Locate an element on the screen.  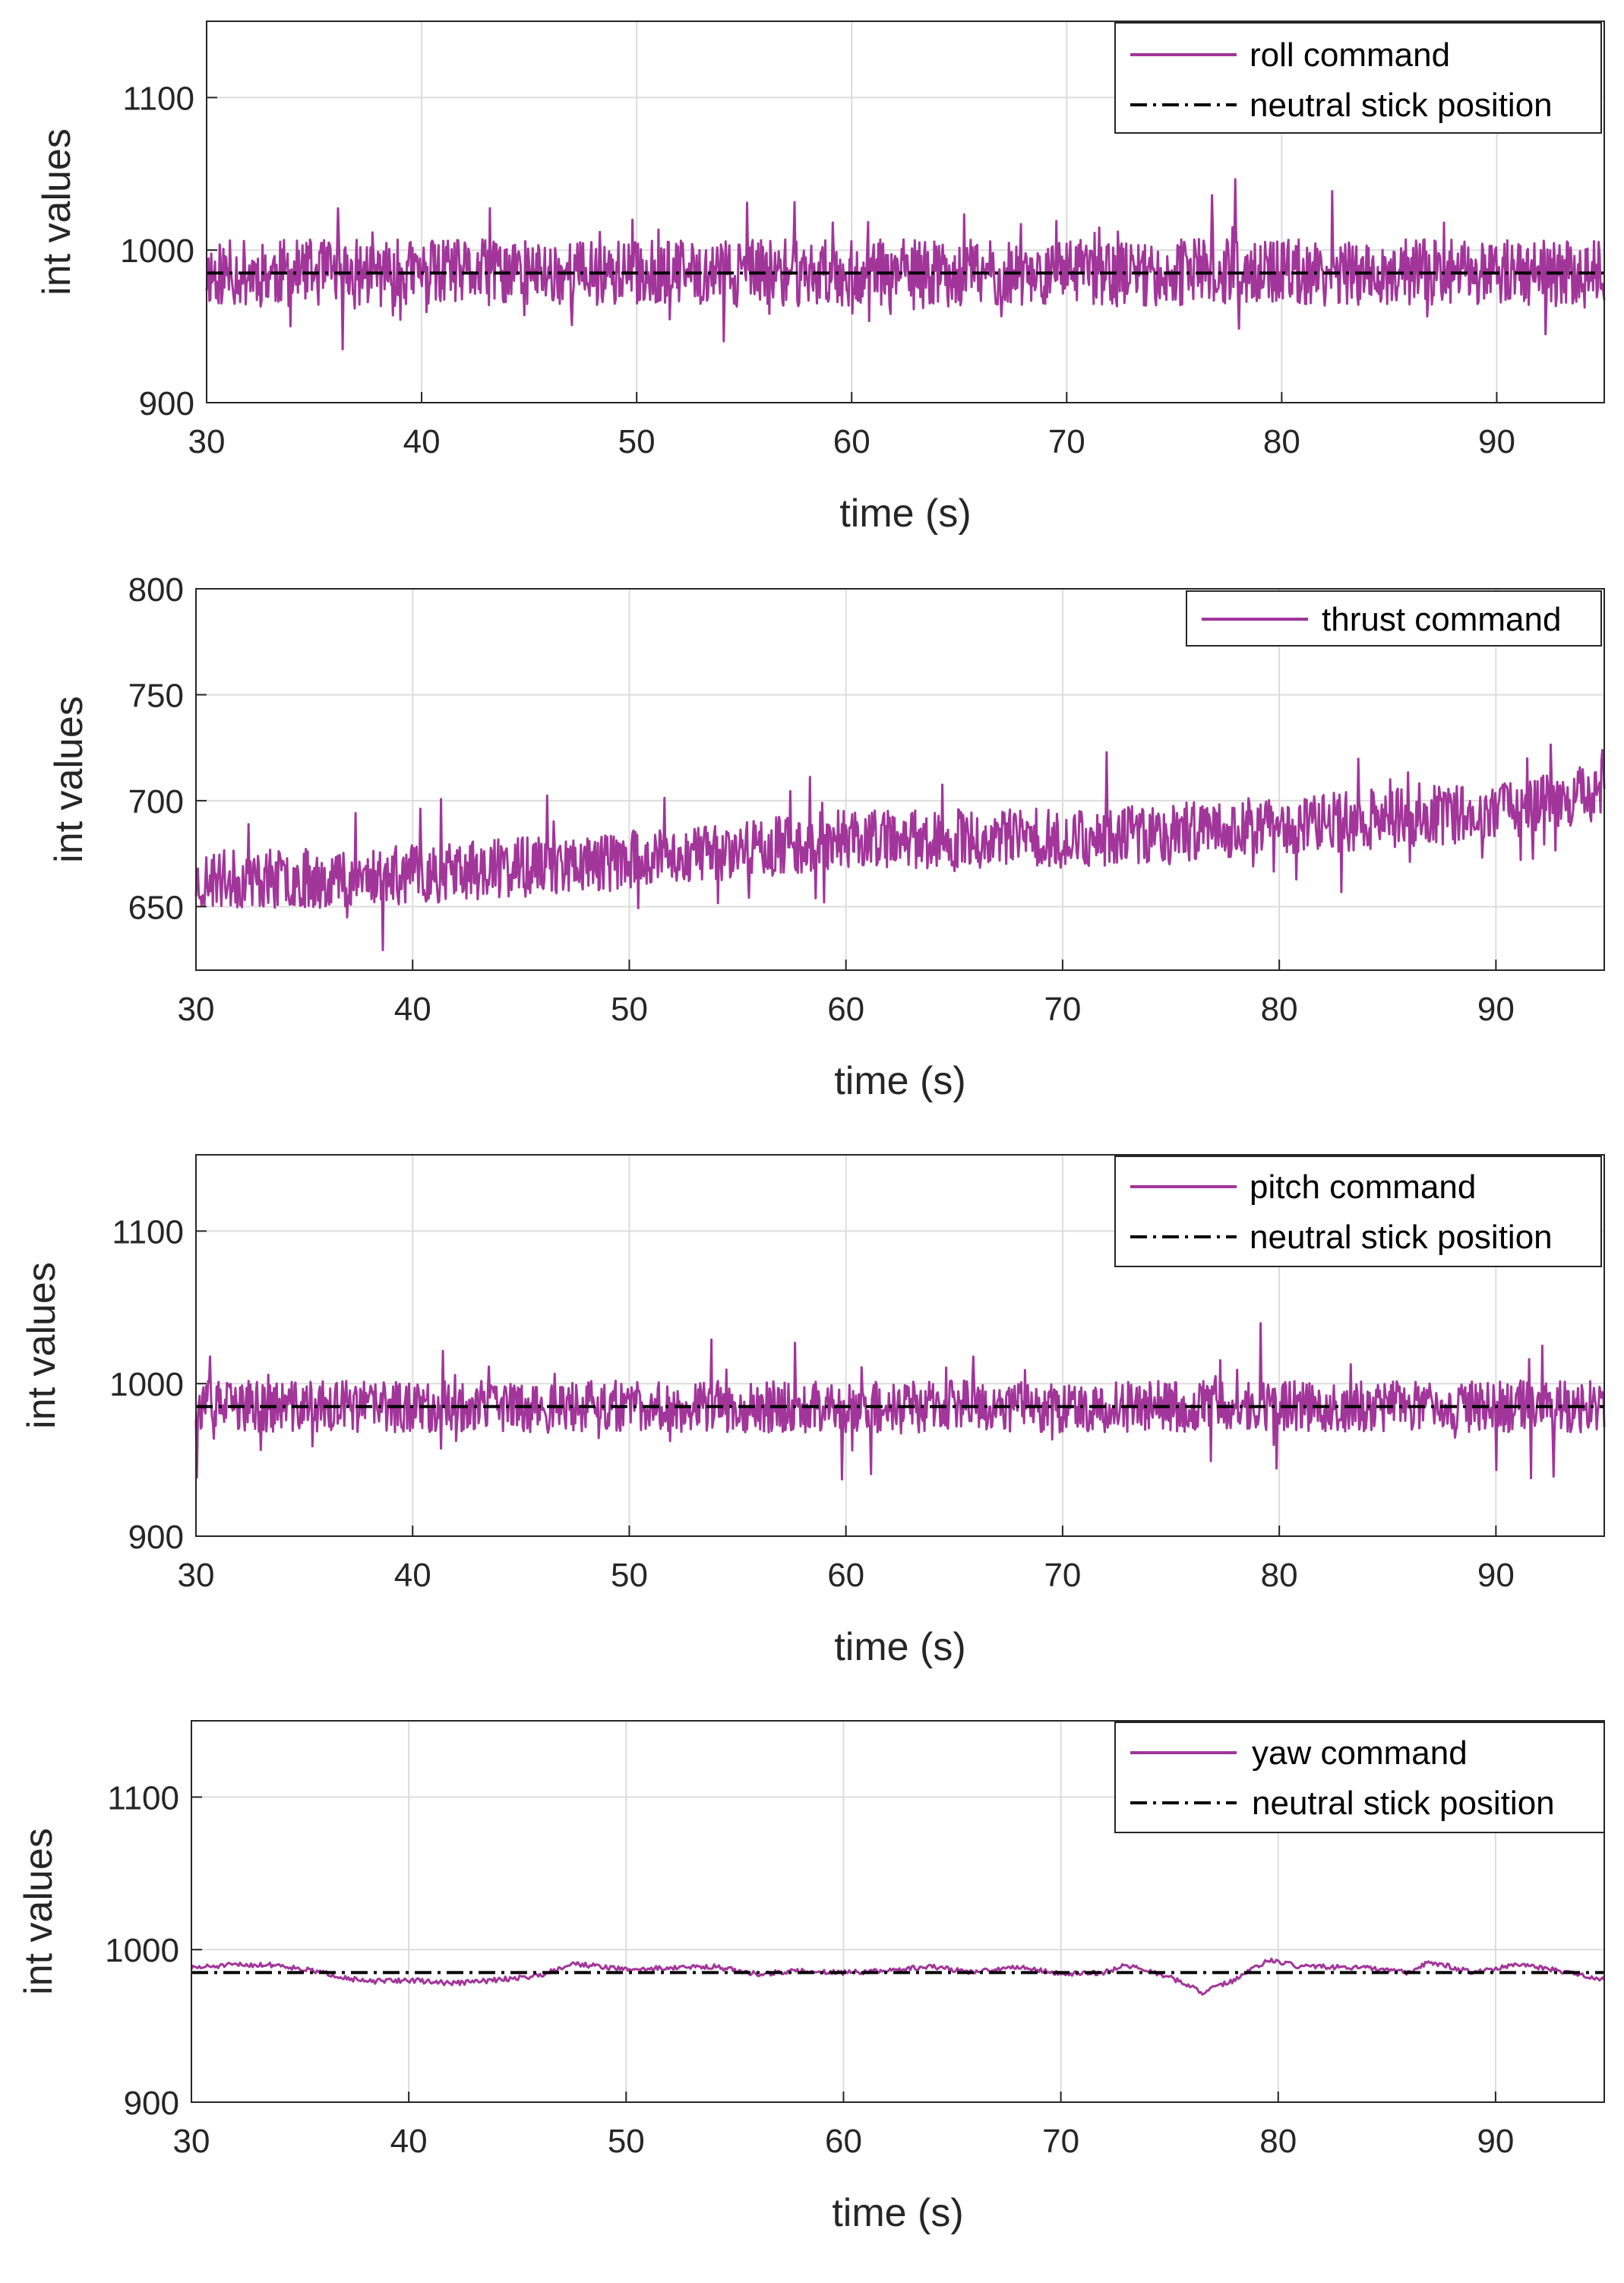
grid is located at coordinates (900, 1345).